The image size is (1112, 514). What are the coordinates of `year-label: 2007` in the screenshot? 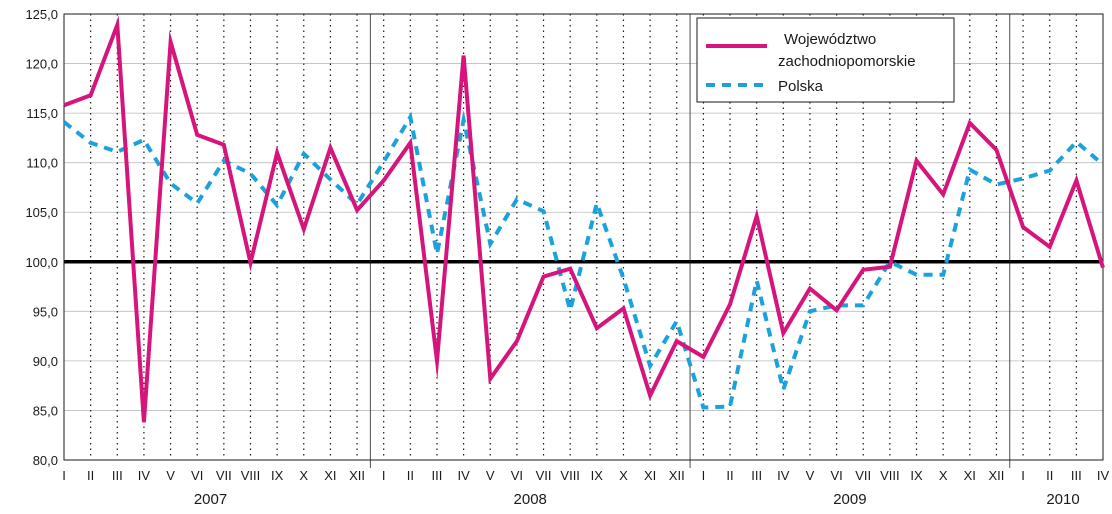 It's located at (210, 499).